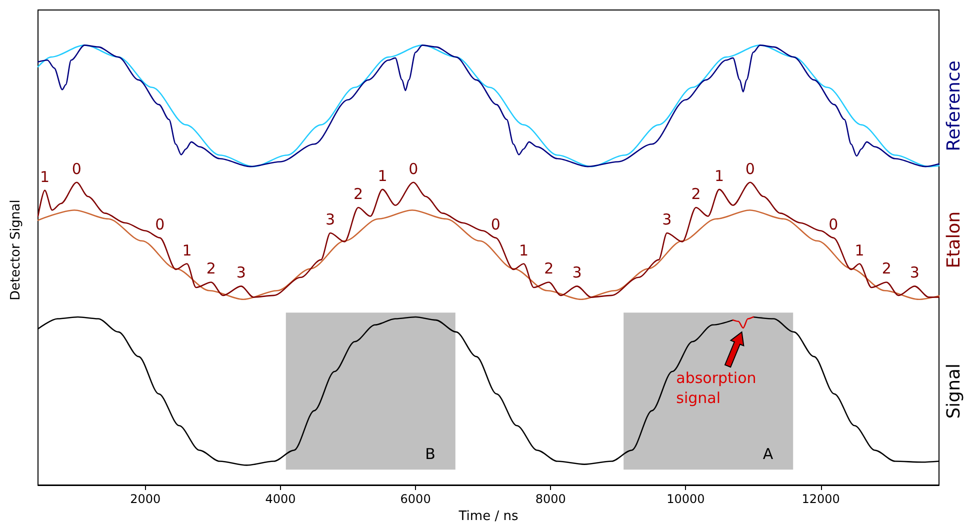 The height and width of the screenshot is (528, 969). I want to click on x-tick-label: 4000, so click(280, 499).